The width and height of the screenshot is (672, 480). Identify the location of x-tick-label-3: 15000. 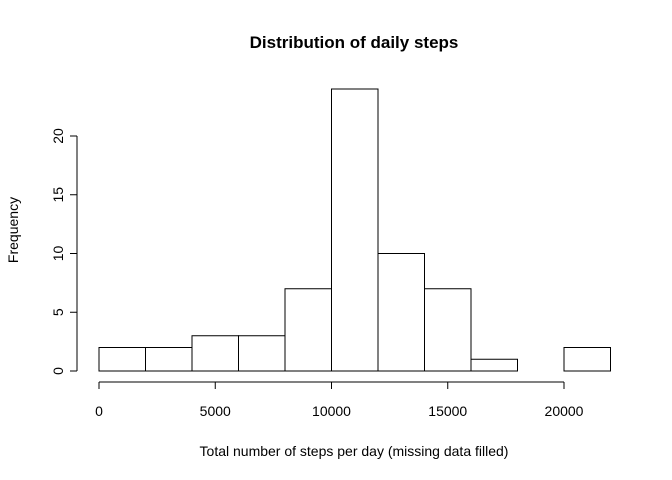
(447, 411).